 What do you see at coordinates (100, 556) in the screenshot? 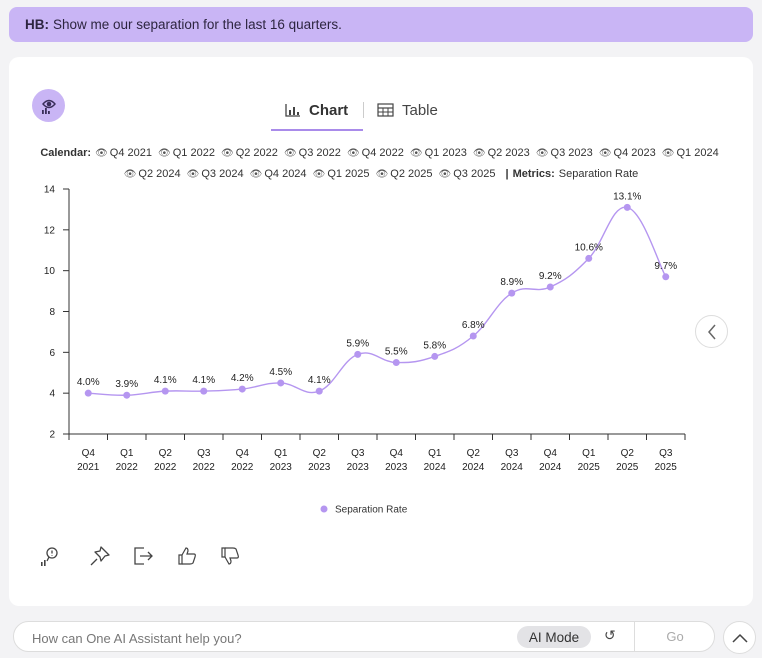
I see `pin-icon` at bounding box center [100, 556].